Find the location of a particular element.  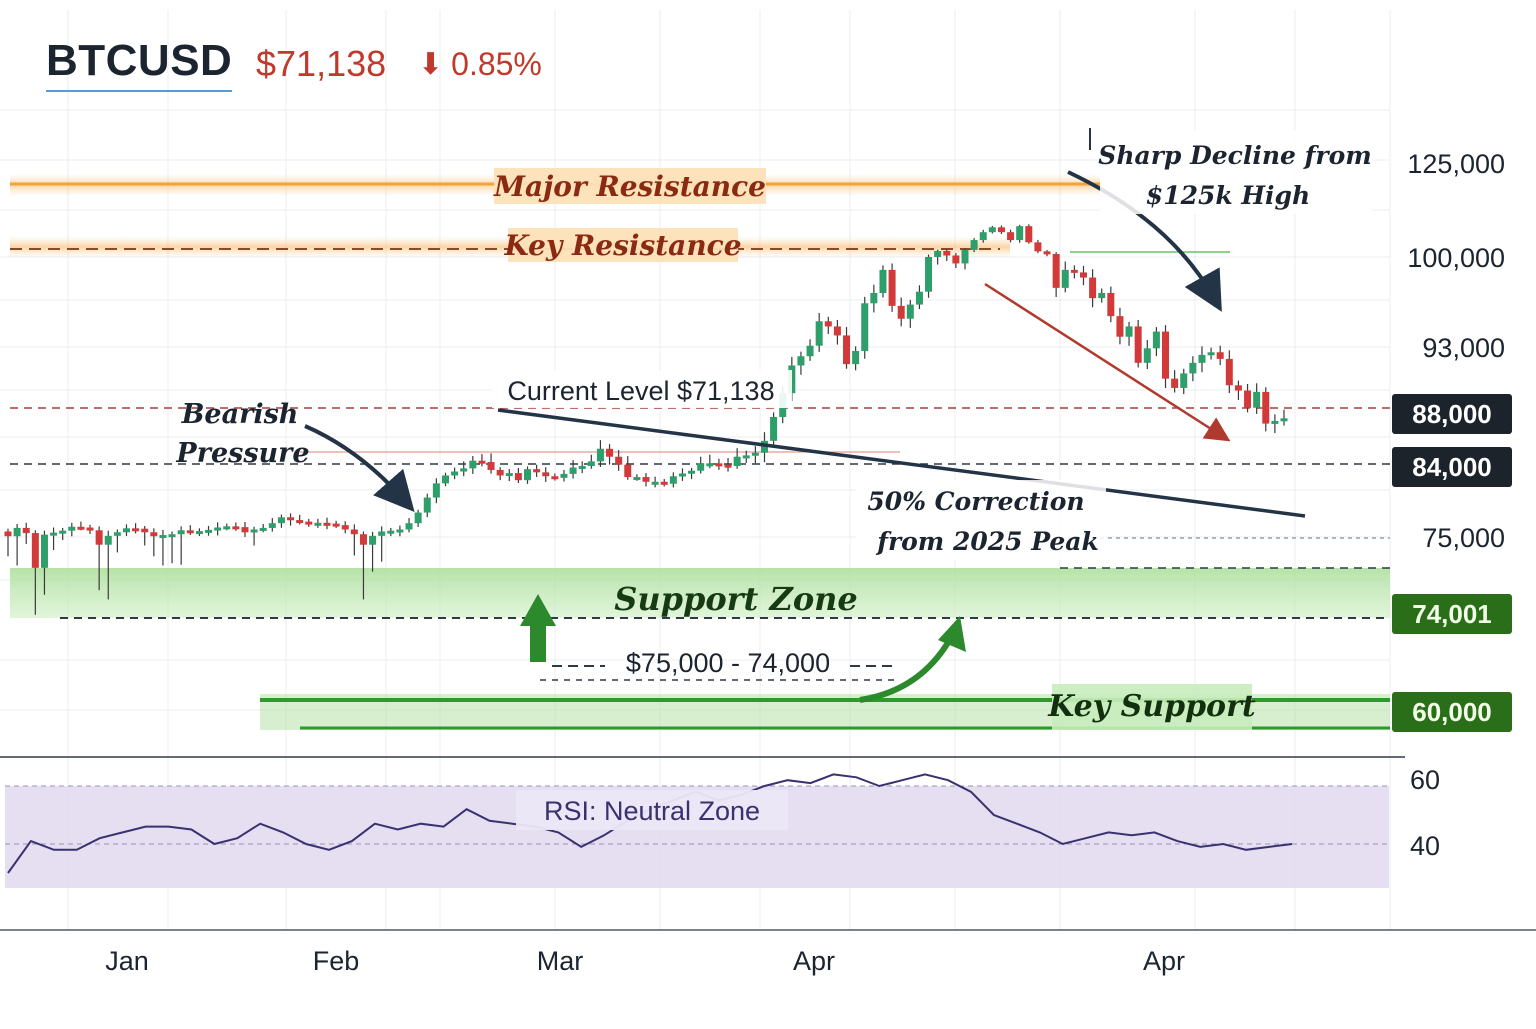

rsi-label: RSI: Neutral Zone is located at coordinates (652, 811).